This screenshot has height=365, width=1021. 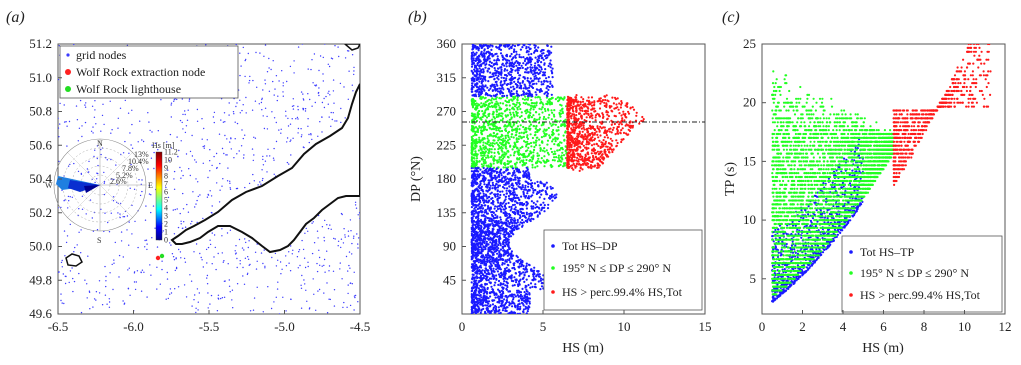 What do you see at coordinates (58, 326) in the screenshot?
I see `x-tick-label: -6.5` at bounding box center [58, 326].